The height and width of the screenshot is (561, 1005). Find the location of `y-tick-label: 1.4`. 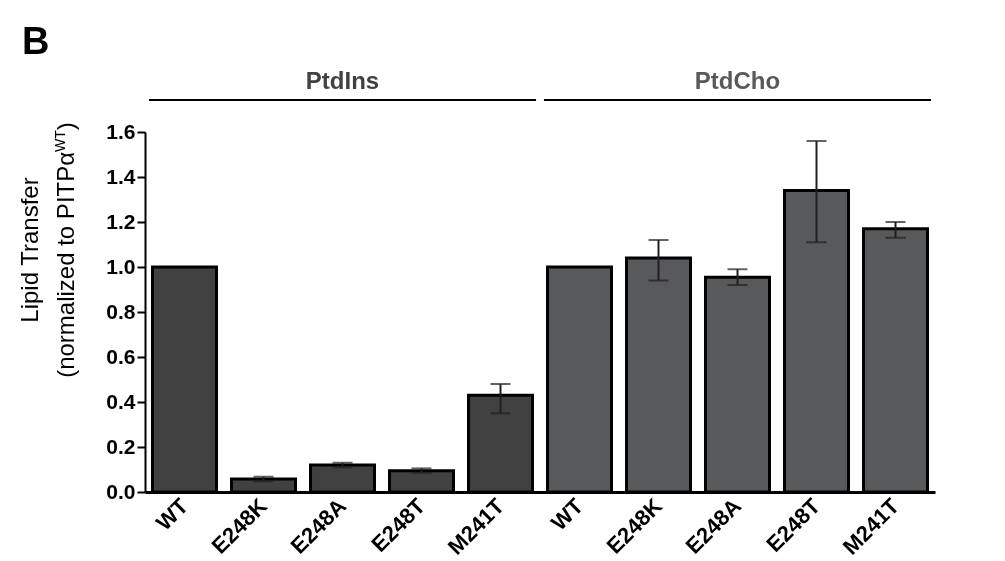

y-tick-label: 1.4 is located at coordinates (121, 176).